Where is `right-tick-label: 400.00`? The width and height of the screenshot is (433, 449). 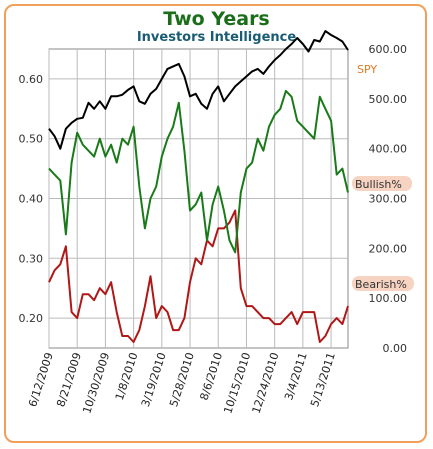
right-tick-label: 400.00 is located at coordinates (388, 149).